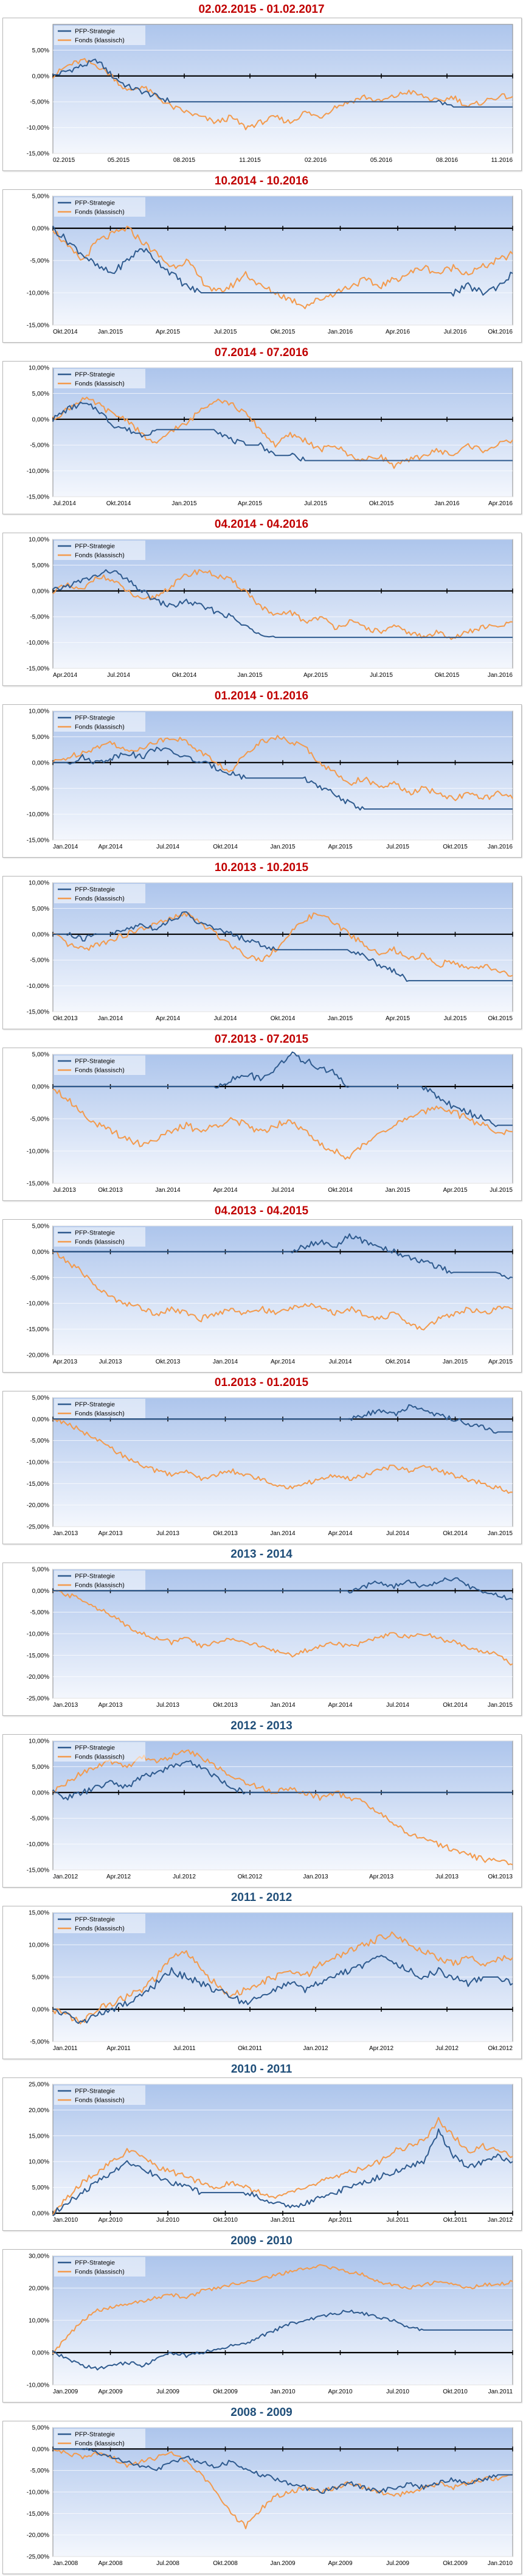  I want to click on chart-title: 02.02.2015 - 01.02.2017, so click(261, 9).